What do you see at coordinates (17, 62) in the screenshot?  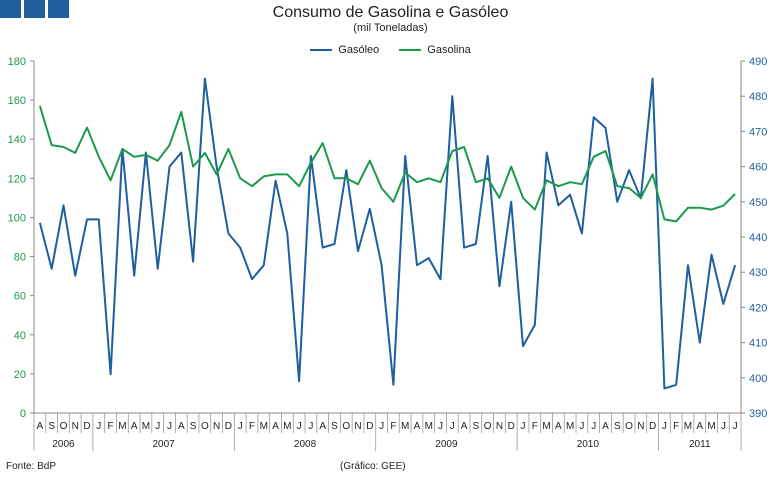 I see `y-left-tick-label: 180` at bounding box center [17, 62].